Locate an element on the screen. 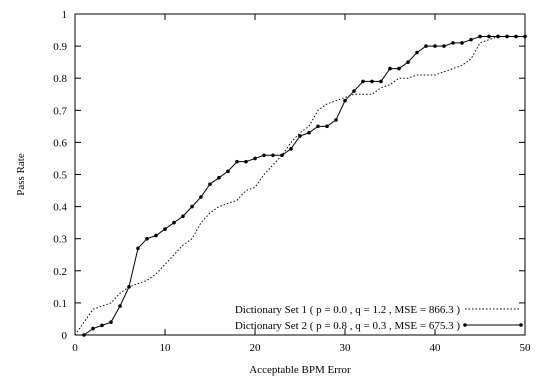 The height and width of the screenshot is (378, 538). x-tick-label: 50 is located at coordinates (526, 348).